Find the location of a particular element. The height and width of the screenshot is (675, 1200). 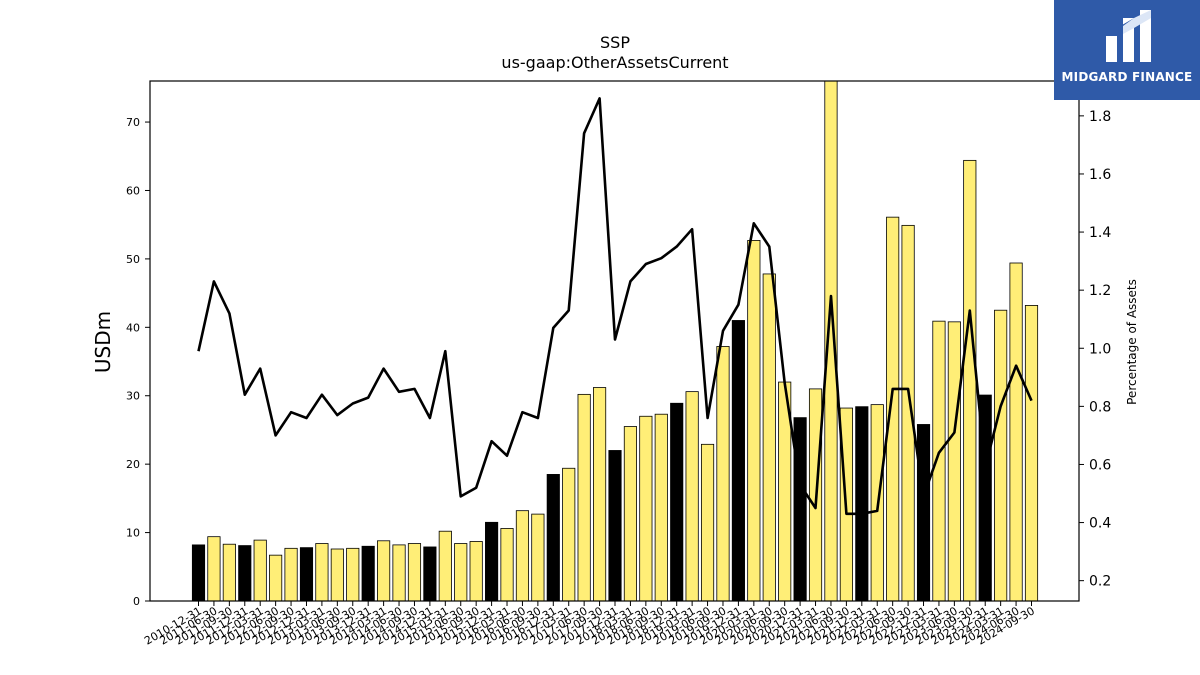

y-tick-label: 30 is located at coordinates (133, 396).